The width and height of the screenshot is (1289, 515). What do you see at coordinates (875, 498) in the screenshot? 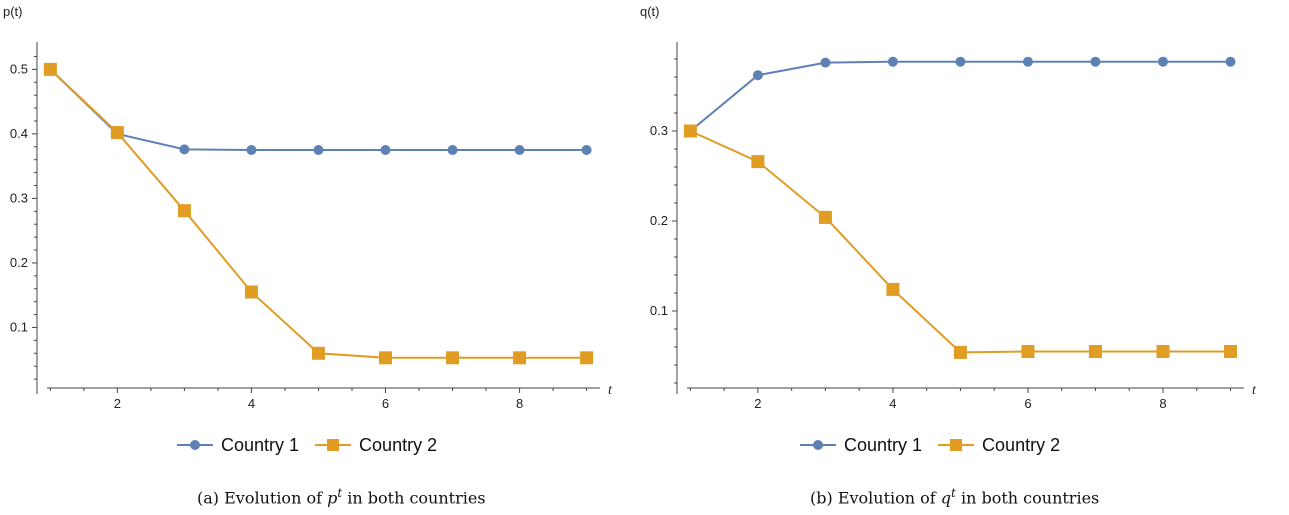
I see `caption-prefix: (b) Evolution of` at bounding box center [875, 498].